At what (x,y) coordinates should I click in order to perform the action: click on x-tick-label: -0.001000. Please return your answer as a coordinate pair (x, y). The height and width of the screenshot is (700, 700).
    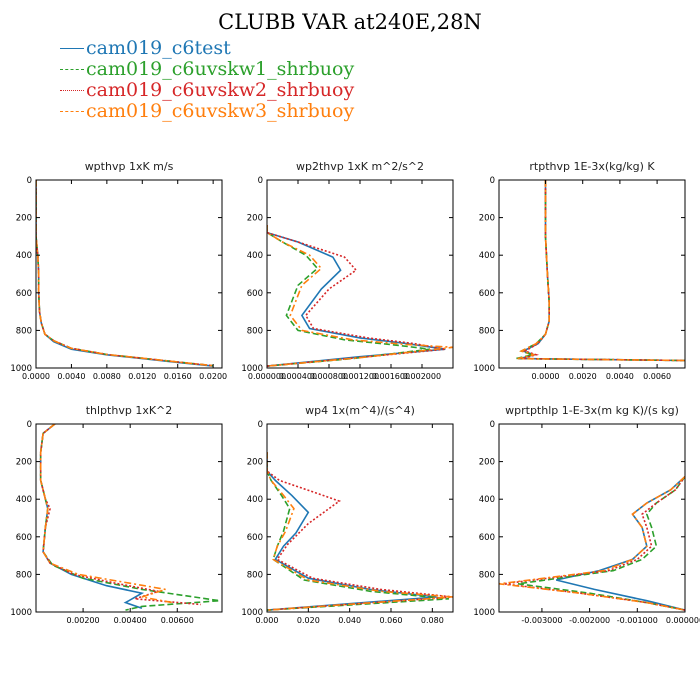
    Looking at the image, I should click on (637, 620).